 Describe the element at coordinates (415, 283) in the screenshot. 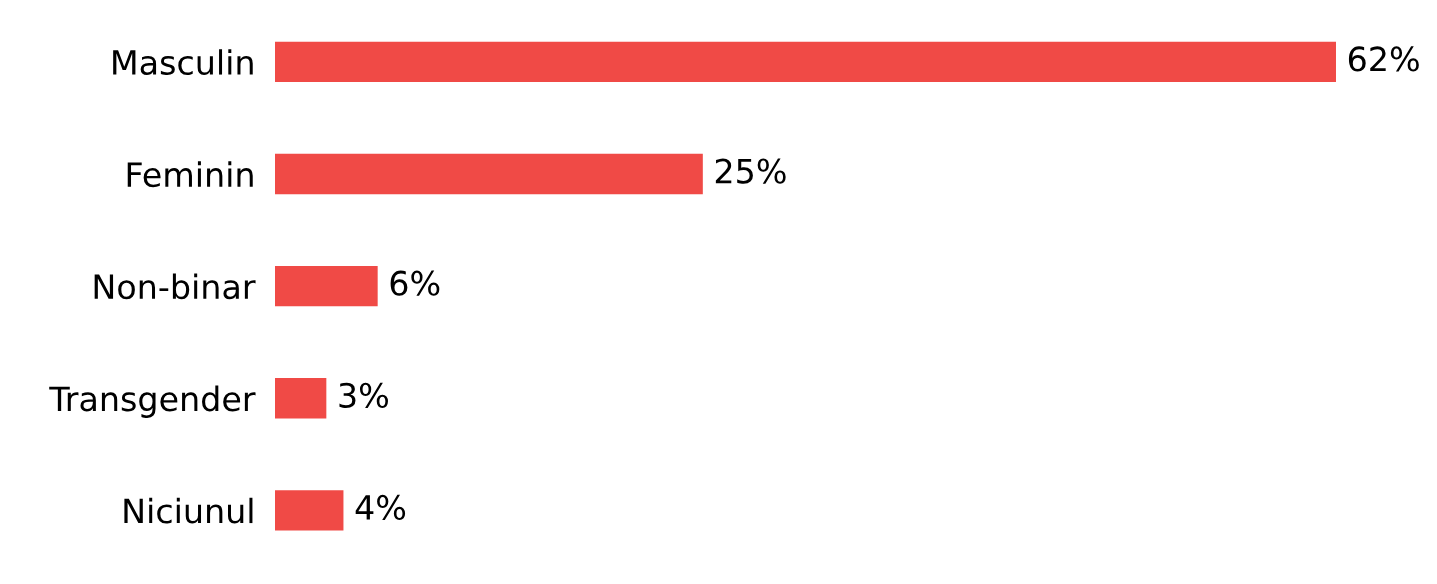

I see `data-label: 6%` at that location.